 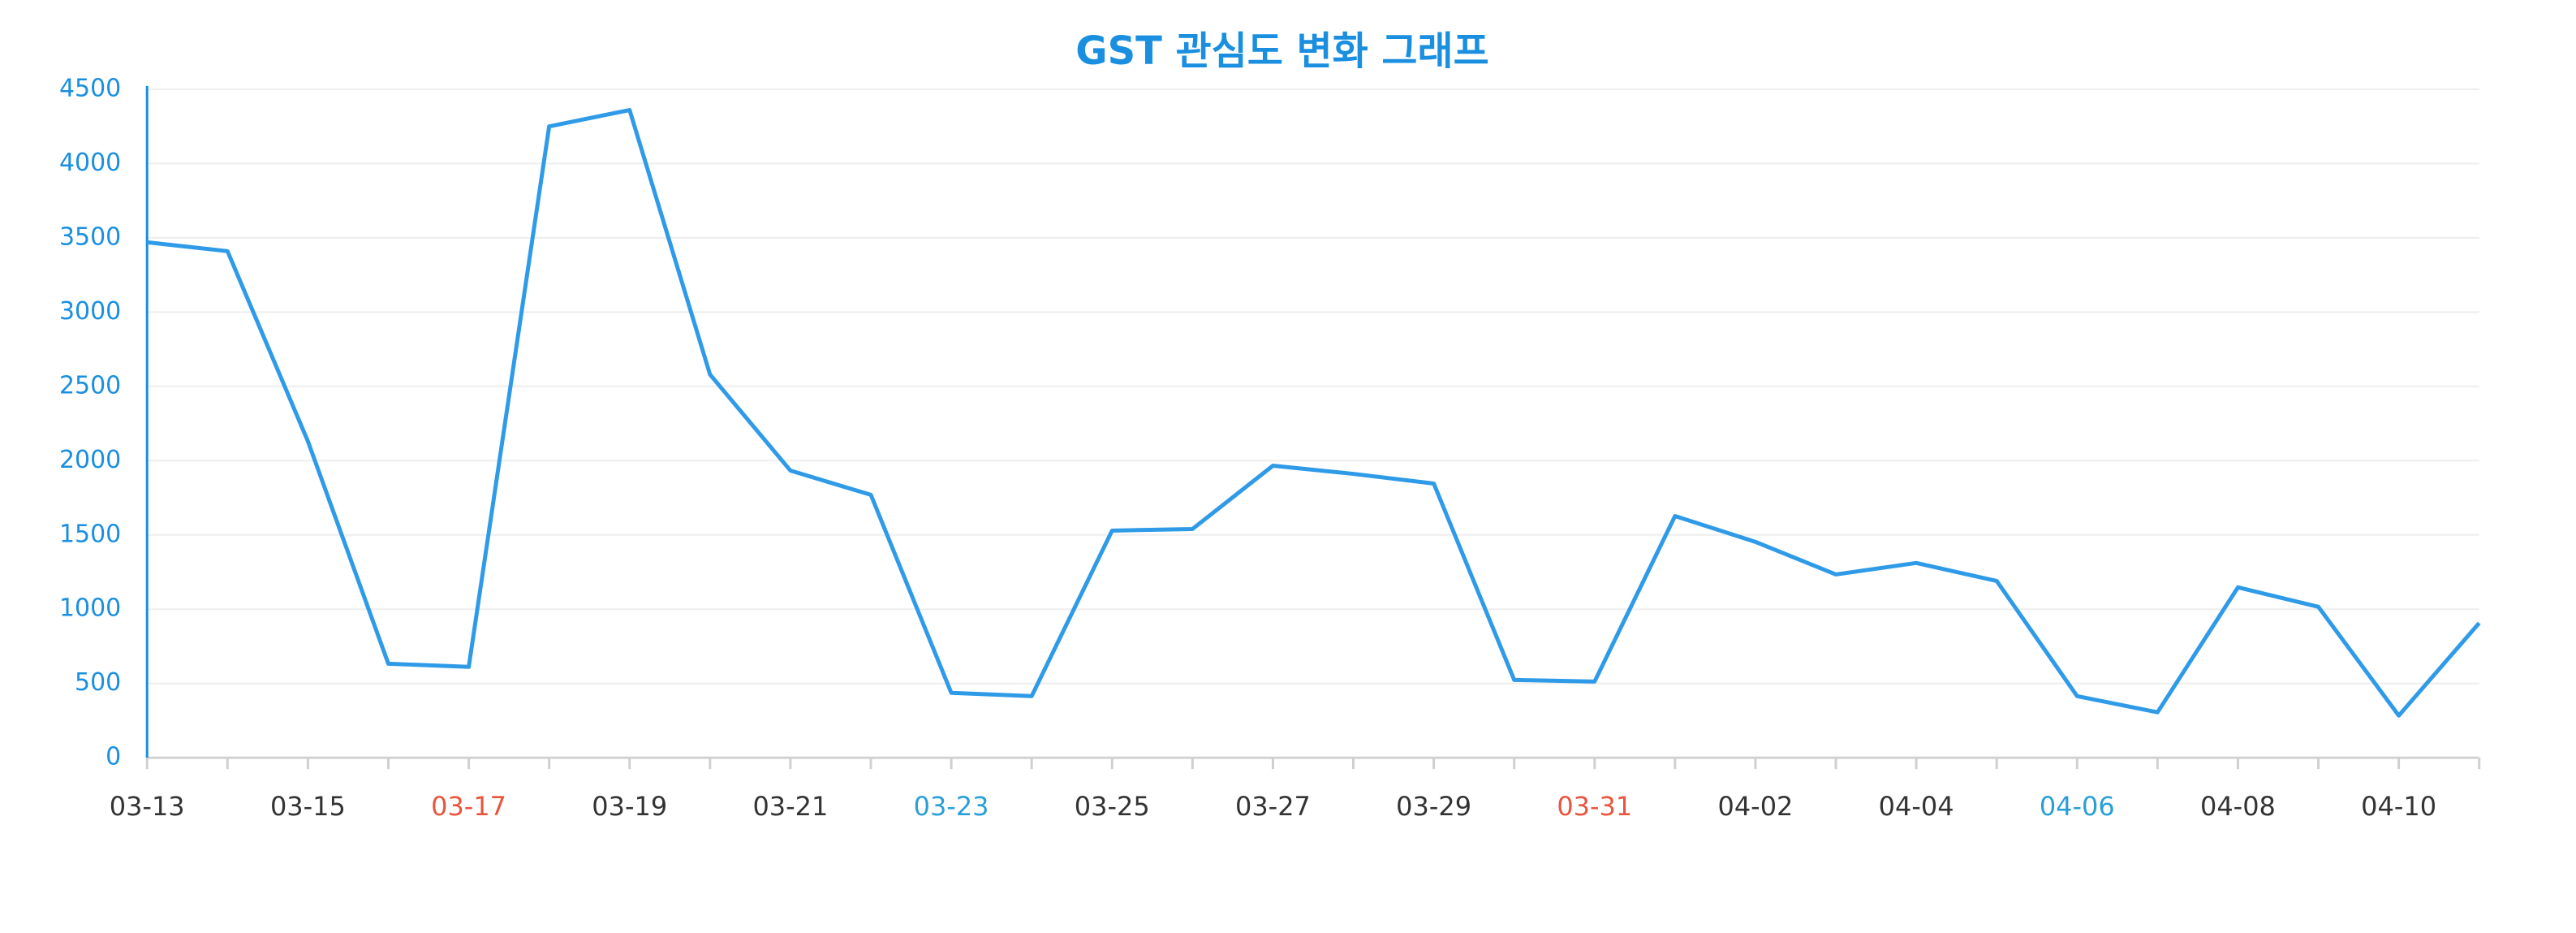 What do you see at coordinates (629, 806) in the screenshot?
I see `x-tick-label: 03-19` at bounding box center [629, 806].